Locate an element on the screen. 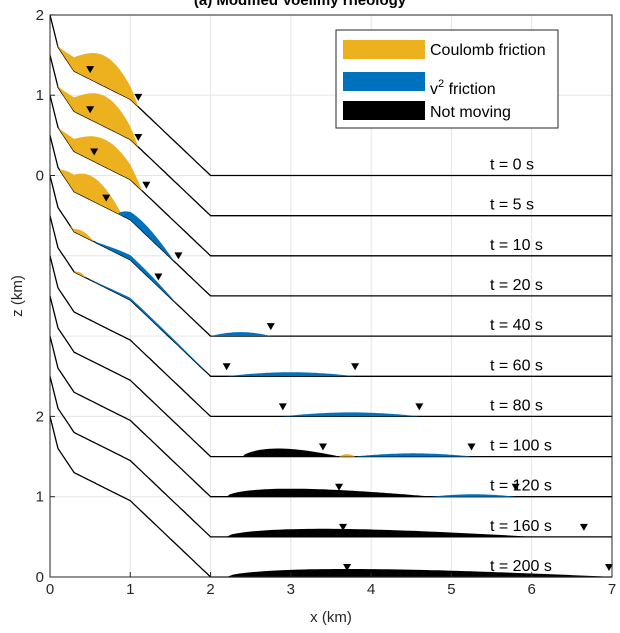 The height and width of the screenshot is (633, 620). x-tick-label: 6 is located at coordinates (532, 589).